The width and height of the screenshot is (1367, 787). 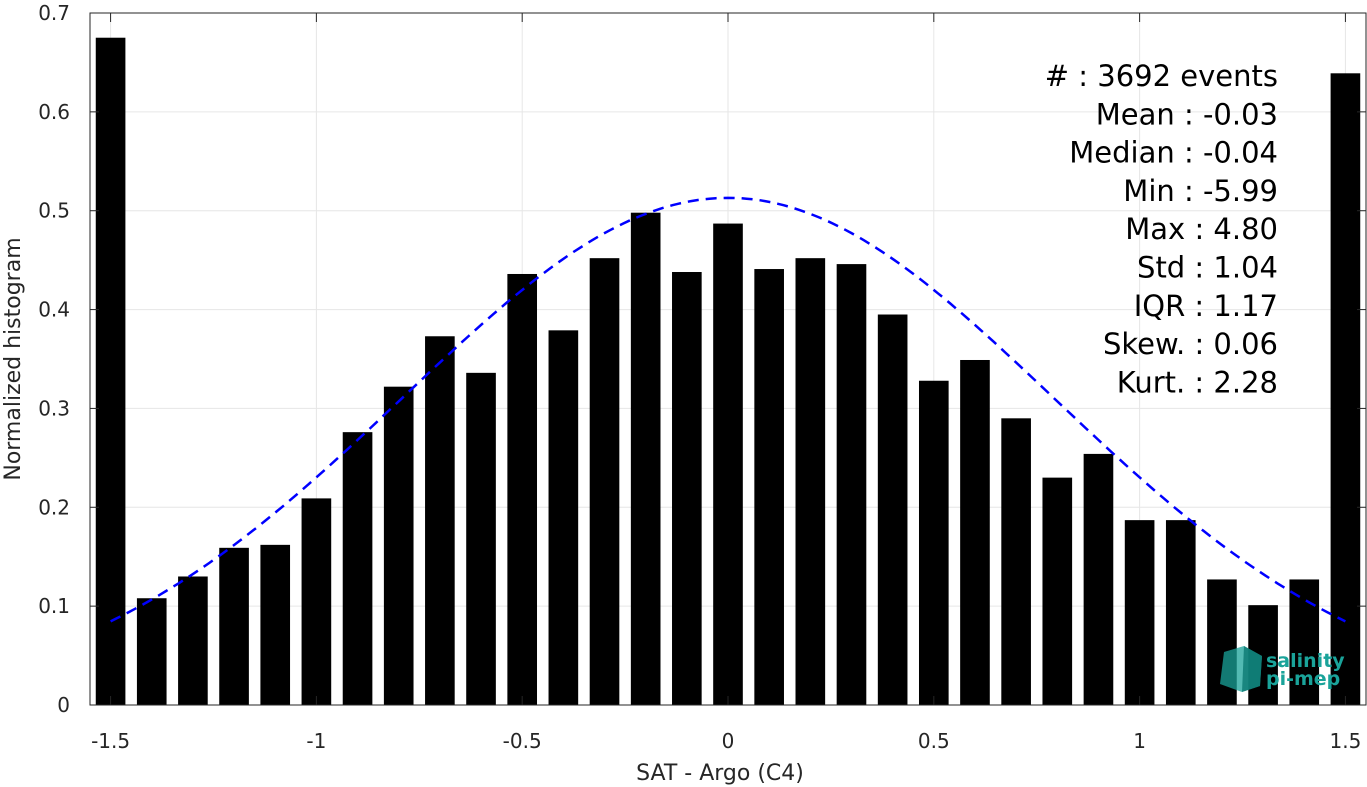 I want to click on y-tick-label: 0.1, so click(x=54, y=606).